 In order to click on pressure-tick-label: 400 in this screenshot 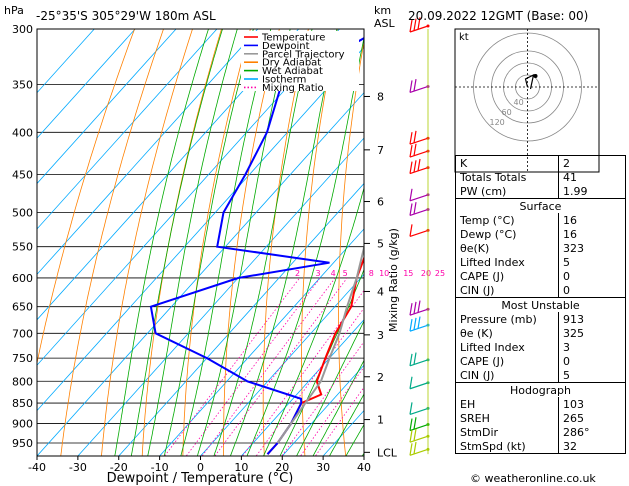, I will do `click(22, 132)`.